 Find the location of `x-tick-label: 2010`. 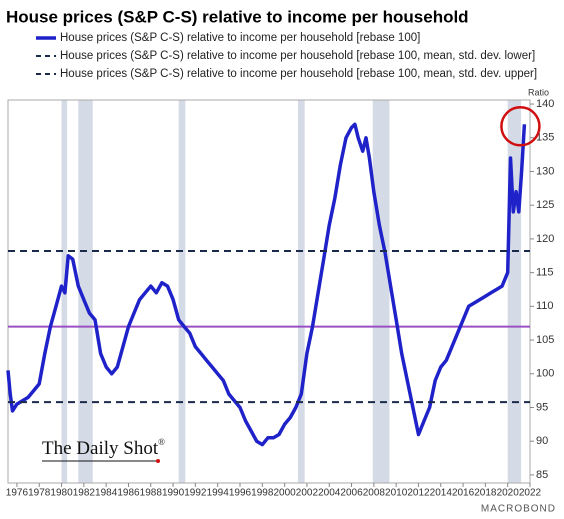

x-tick-label: 2010 is located at coordinates (396, 493).